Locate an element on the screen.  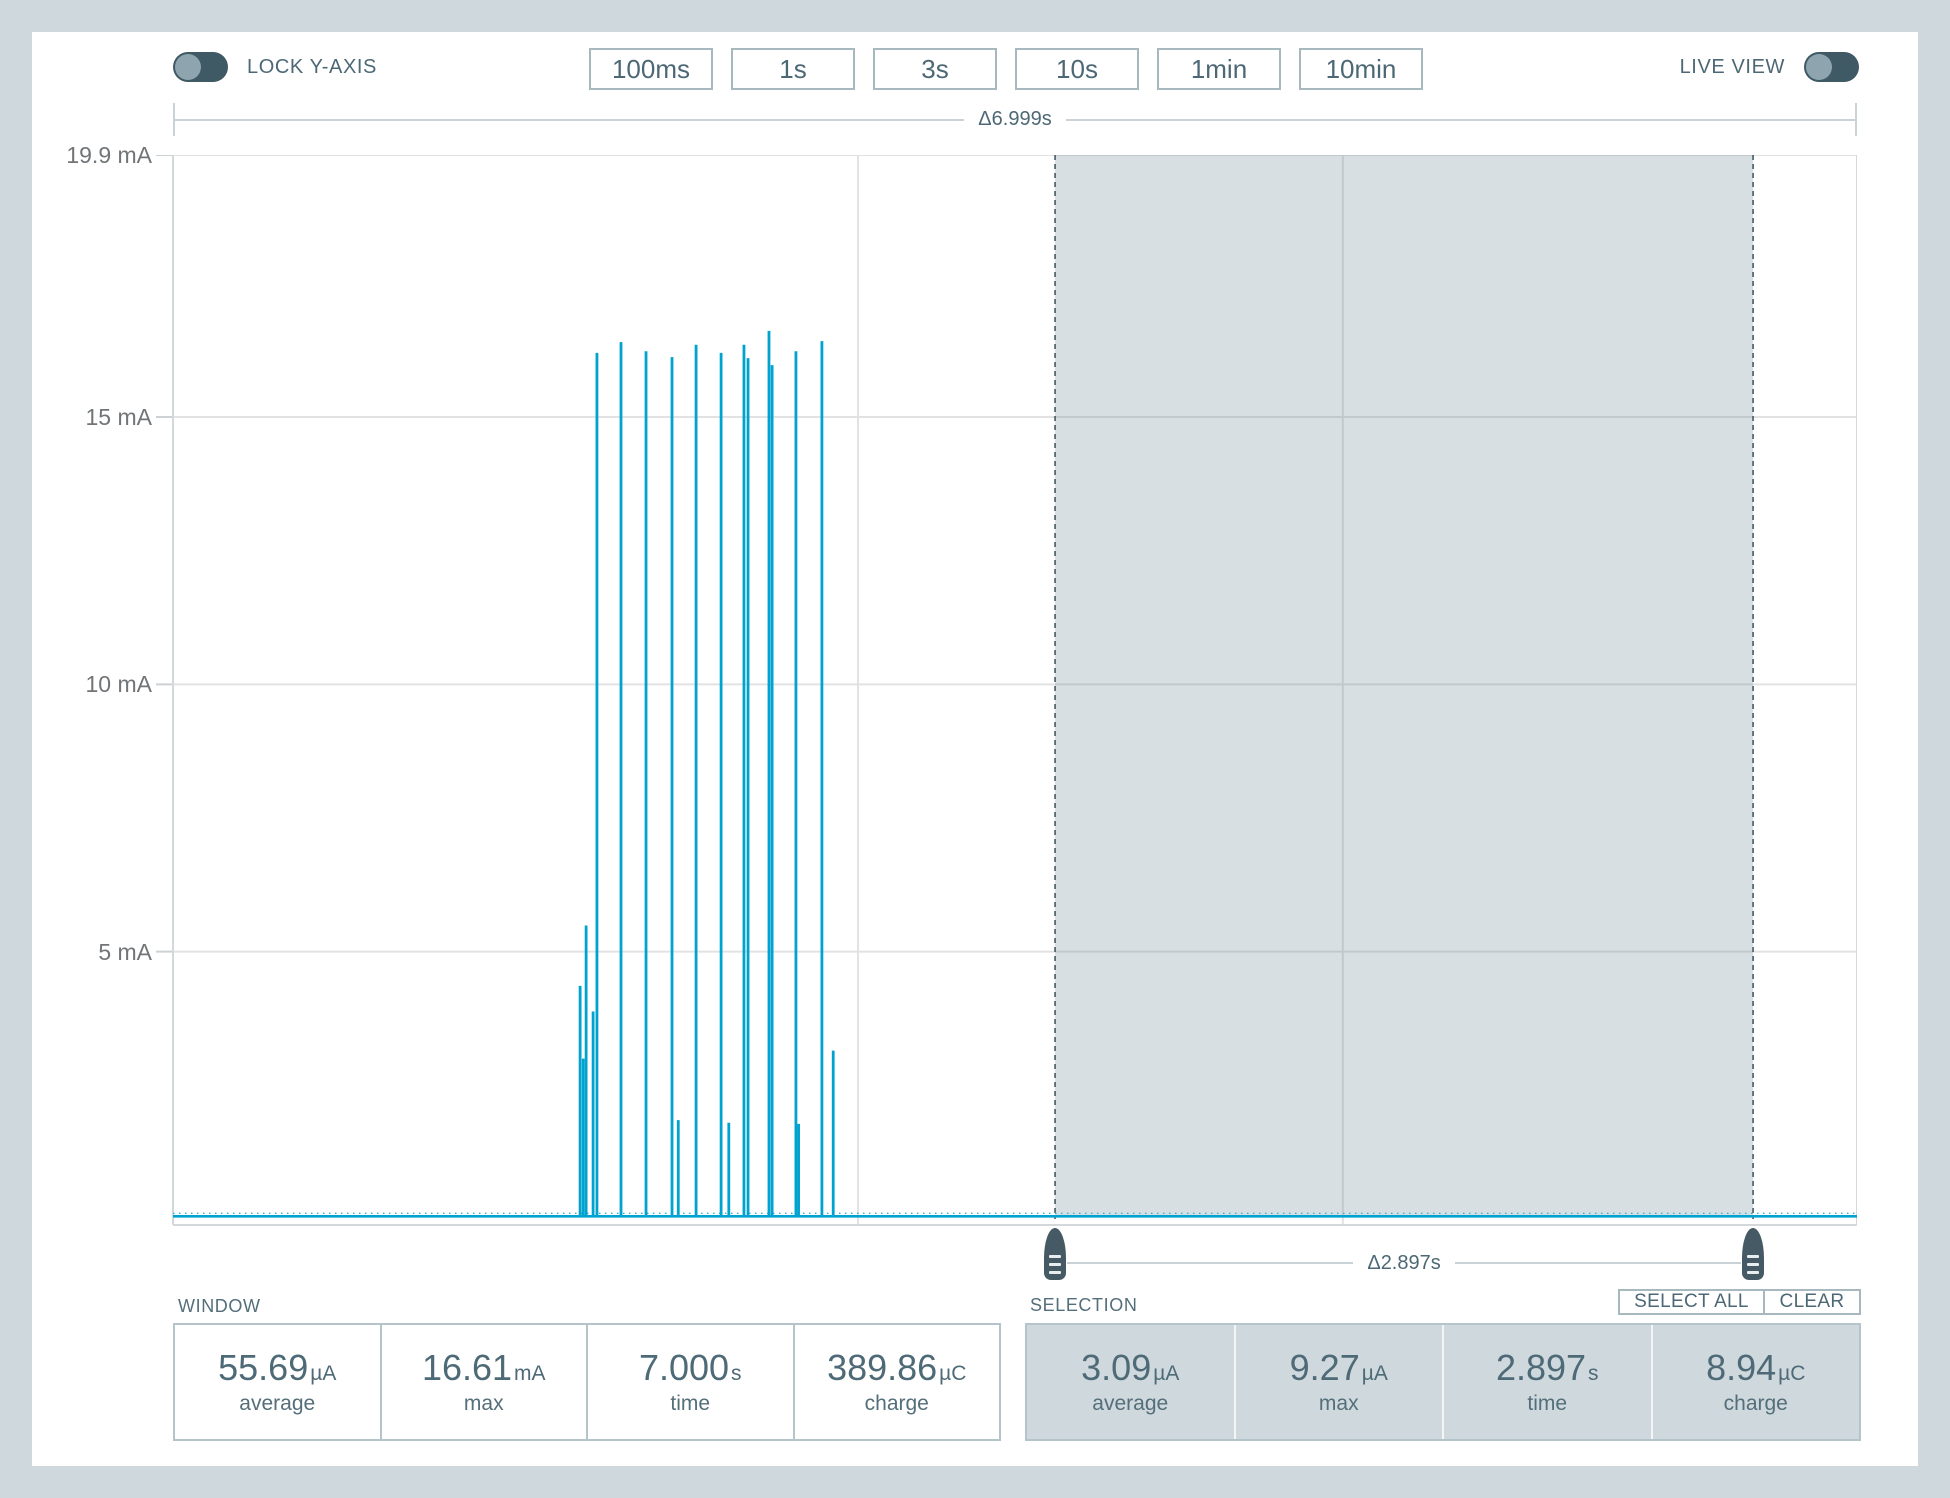
window-delta-ruler: Δ6.999s is located at coordinates (1015, 119).